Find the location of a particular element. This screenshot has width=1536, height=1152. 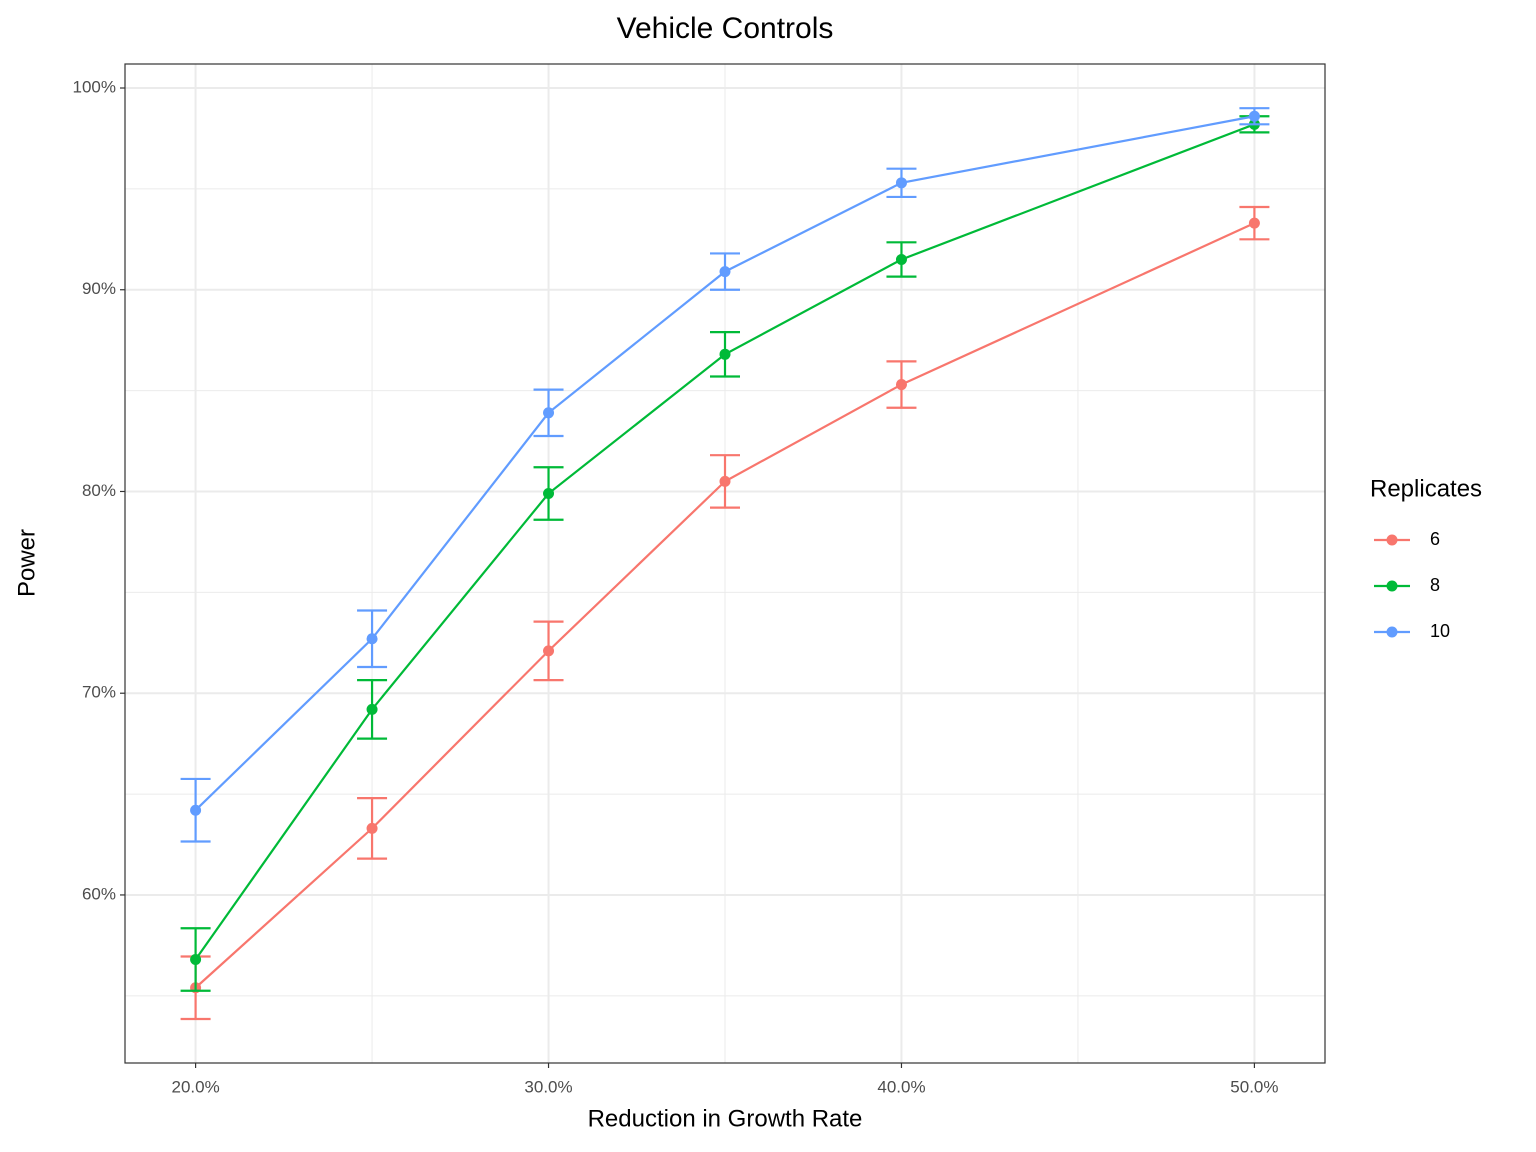

x-axis-title: Reduction in Growth Rate is located at coordinates (725, 1118).